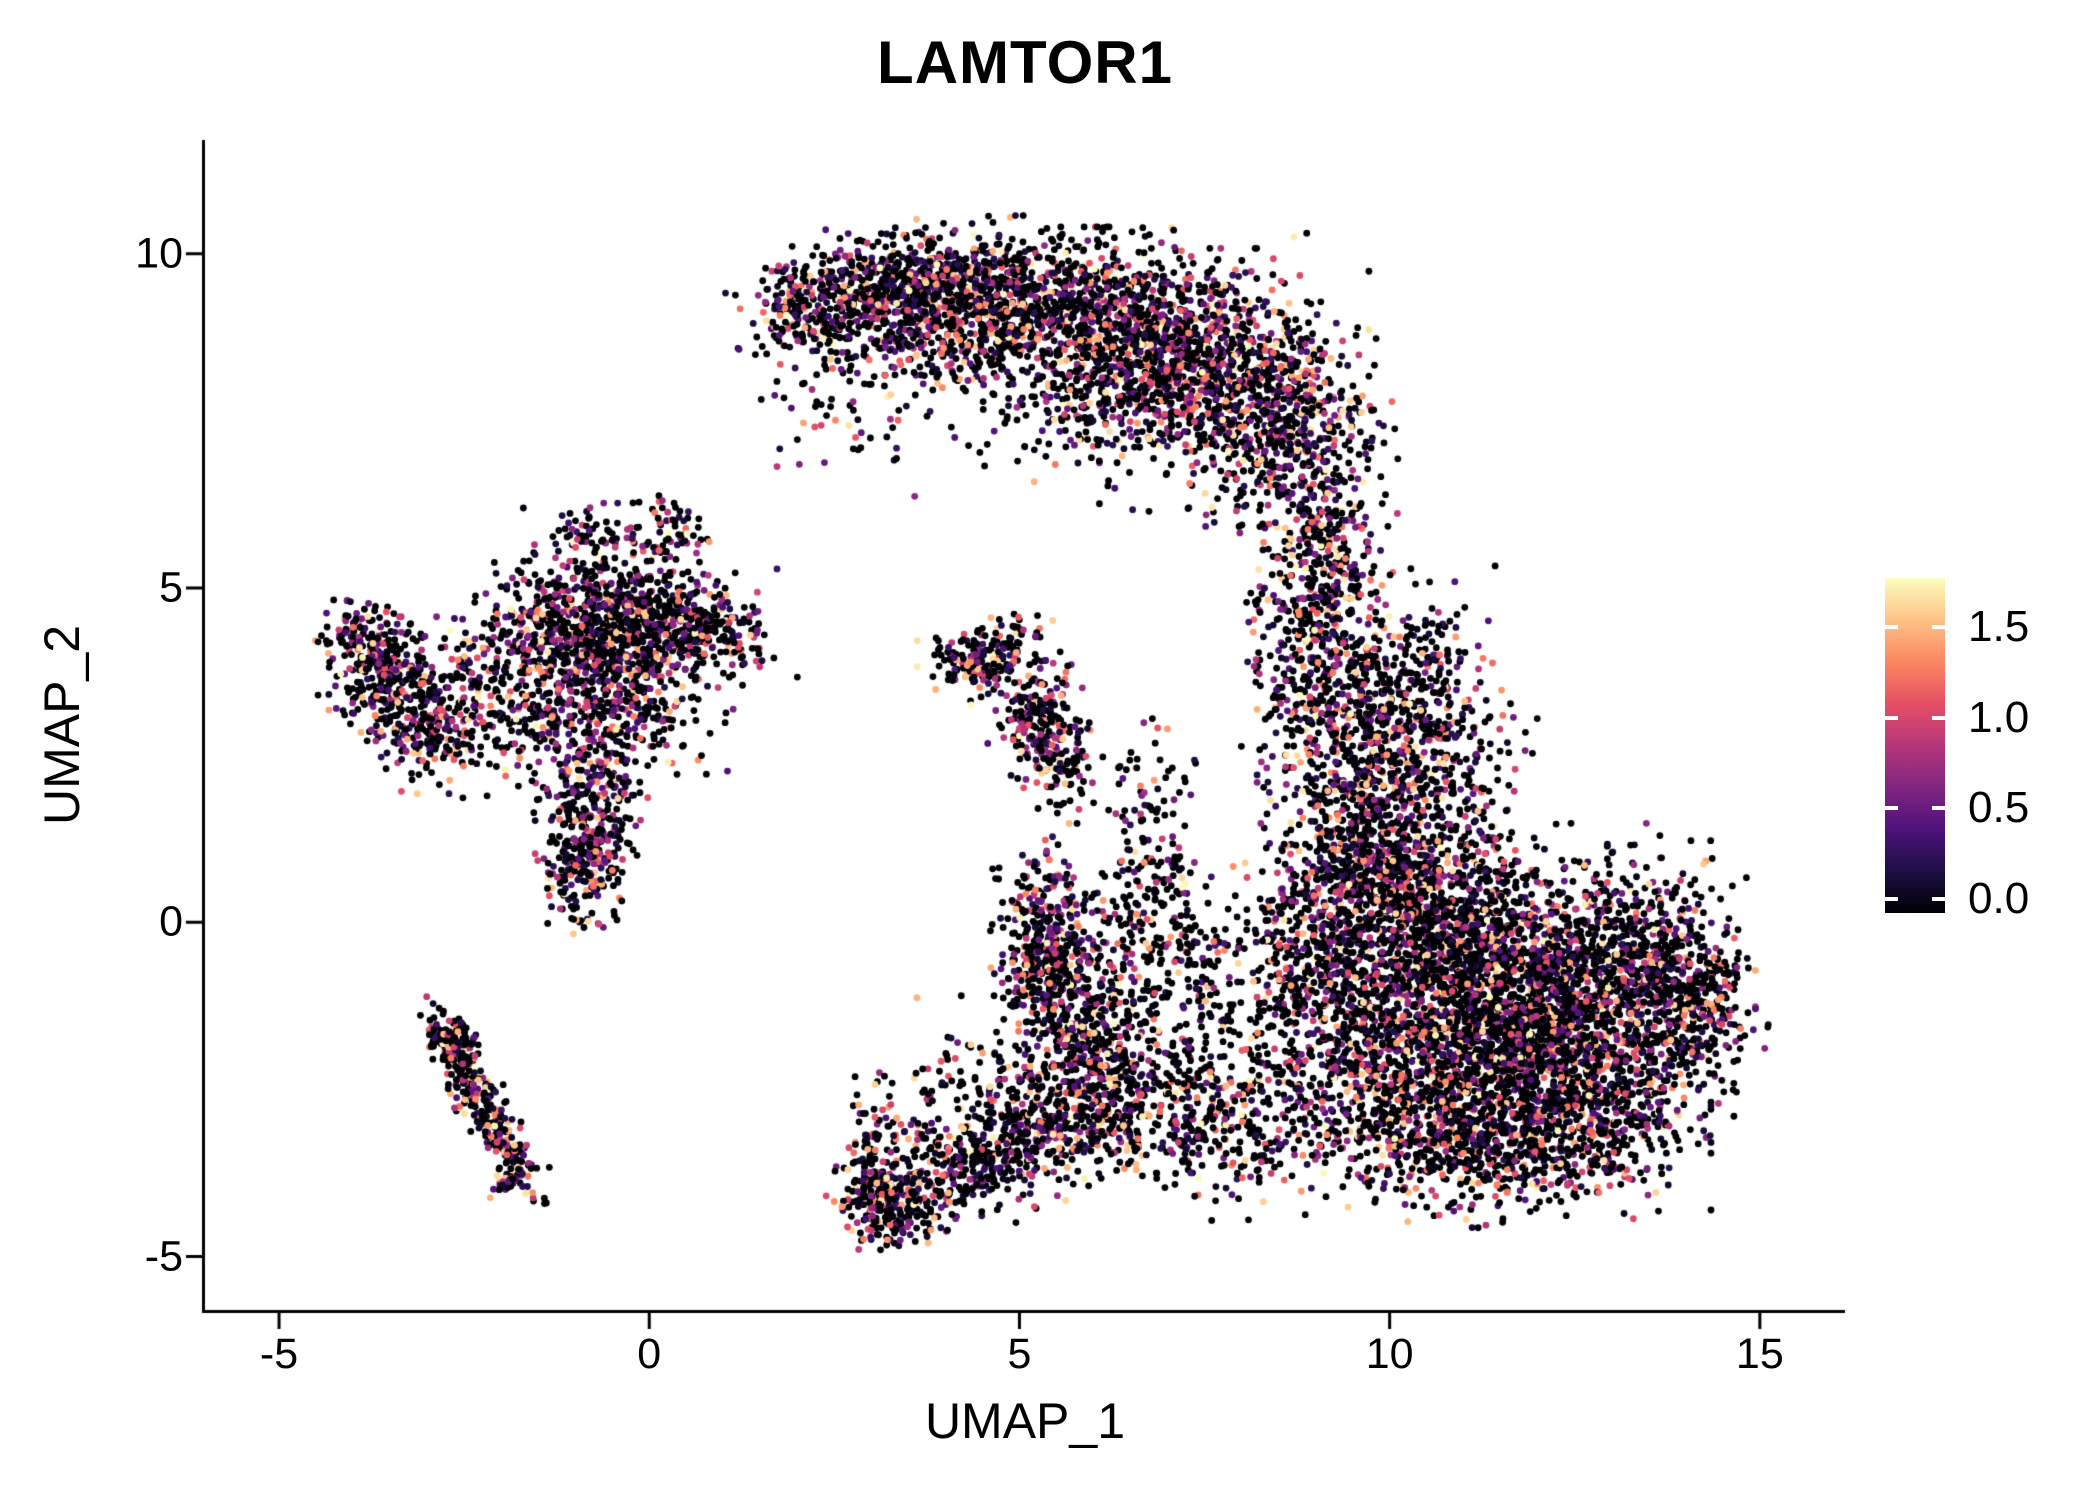 The image size is (2100, 1500). I want to click on x-axis-label: UMAP_1, so click(1025, 1421).